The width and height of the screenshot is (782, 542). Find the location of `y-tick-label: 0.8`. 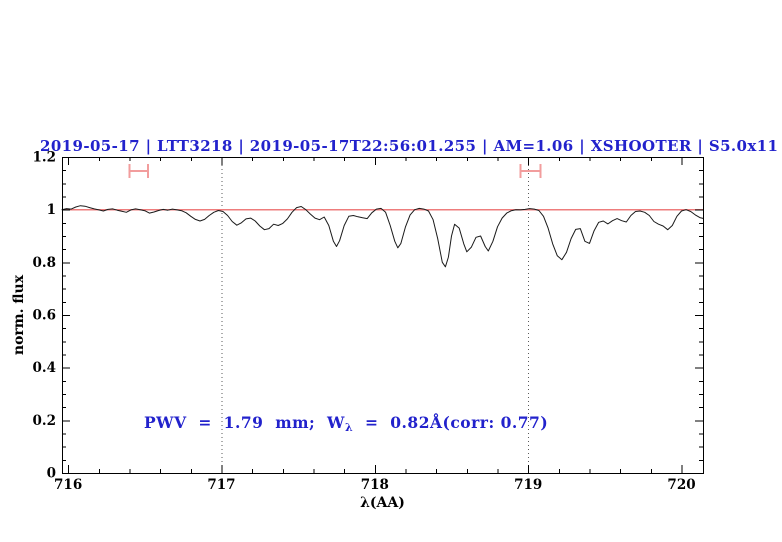

y-tick-label: 0.8 is located at coordinates (45, 263).